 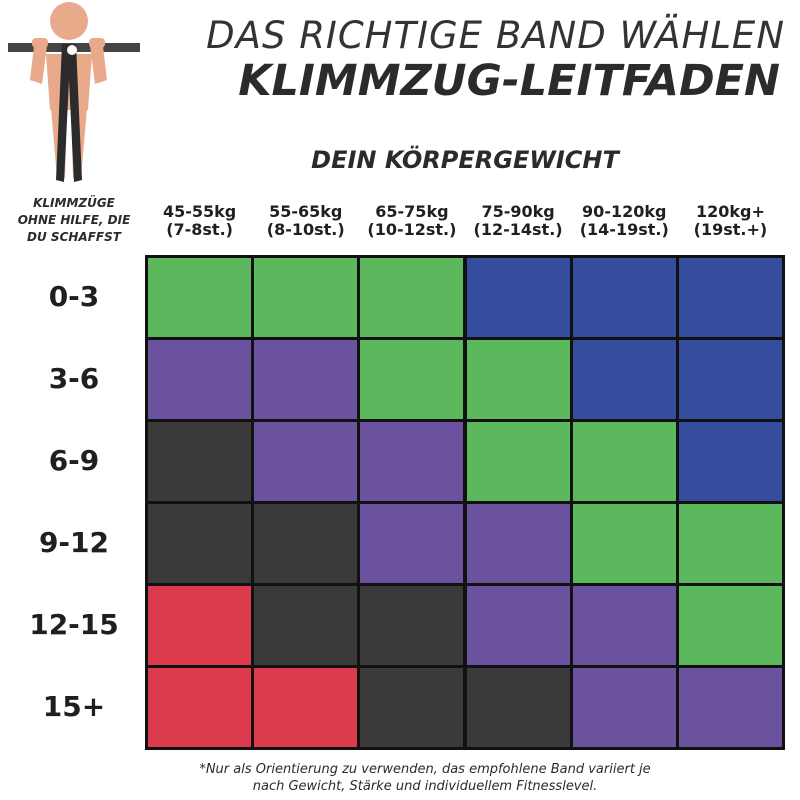 I want to click on row-axis-title-line-3: DU SCHAFFST, so click(x=74, y=237).